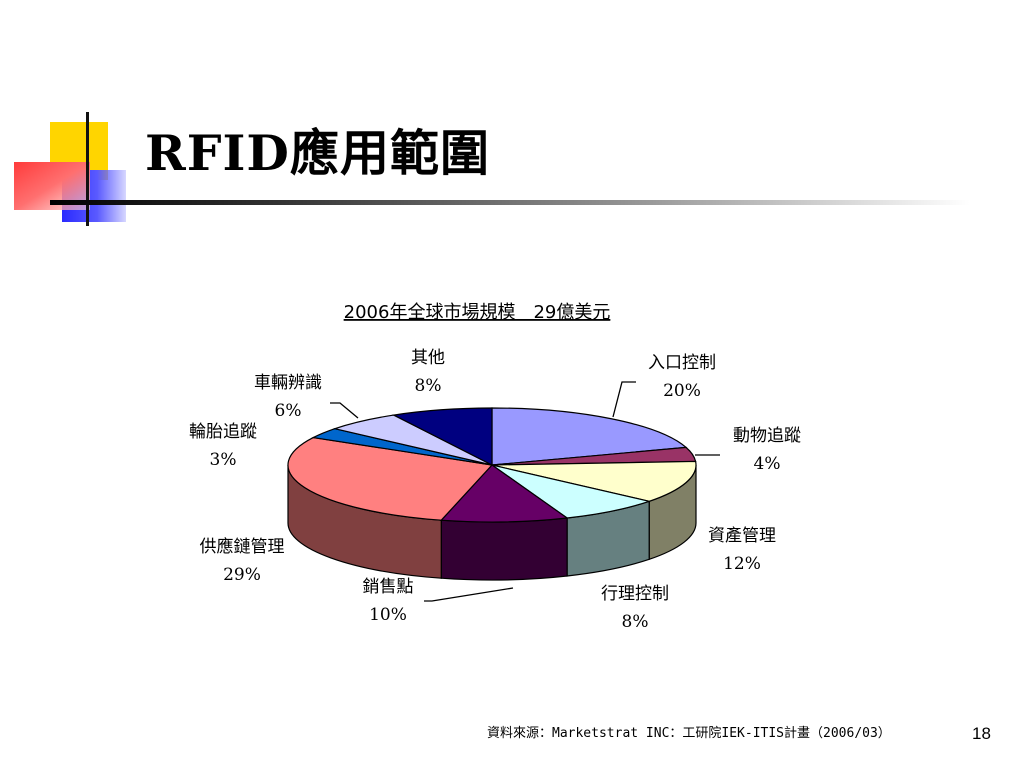  I want to click on slice-percent-9: 8%, so click(428, 386).